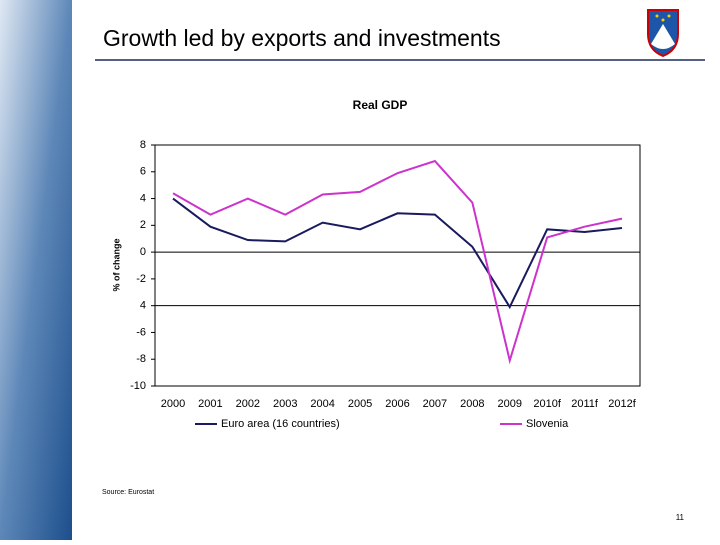  What do you see at coordinates (138, 386) in the screenshot?
I see `y-tick-label: -10` at bounding box center [138, 386].